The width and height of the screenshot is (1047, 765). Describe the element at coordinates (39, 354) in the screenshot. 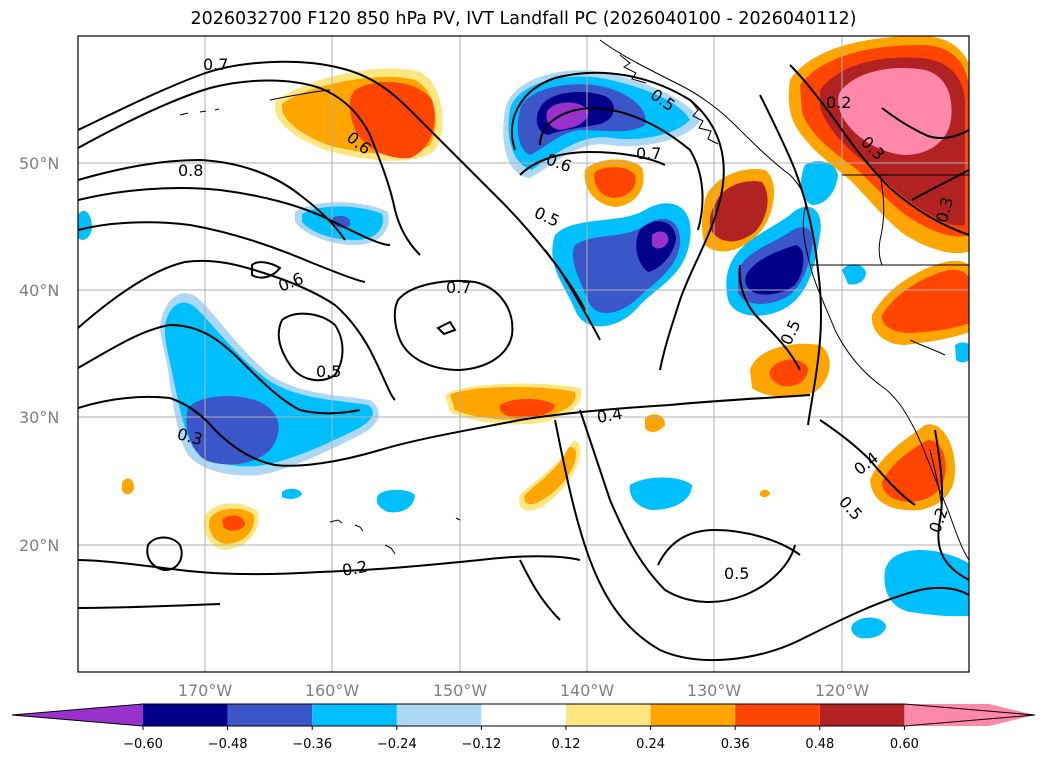

I see `lat-axis: 50°N 40°N 30°N 20°N` at that location.